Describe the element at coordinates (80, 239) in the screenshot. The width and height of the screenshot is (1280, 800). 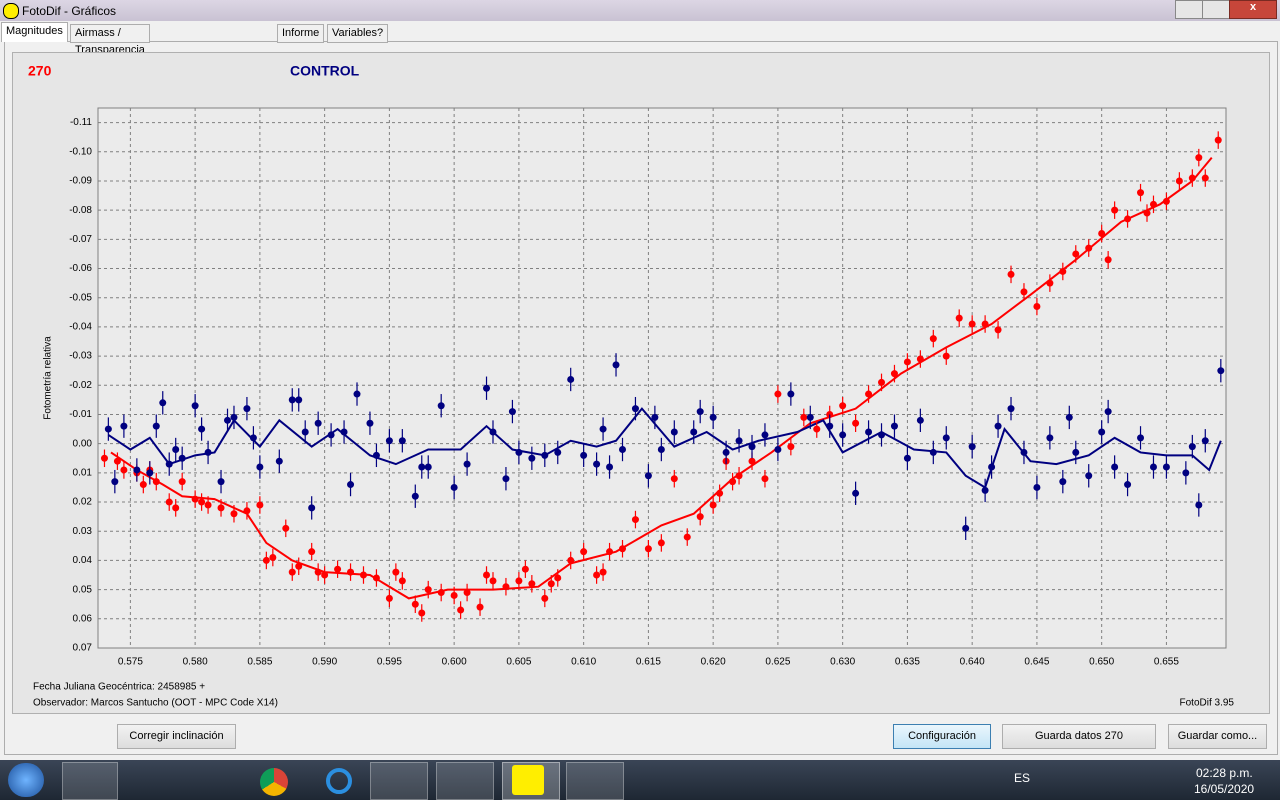
I see `y-tick-label: -0.07` at that location.